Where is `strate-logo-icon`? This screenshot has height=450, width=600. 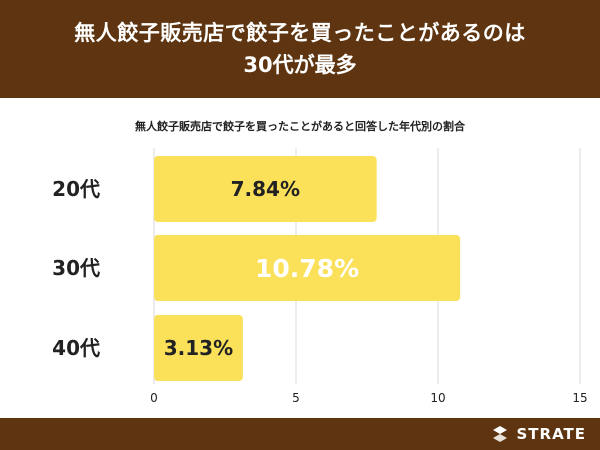 strate-logo-icon is located at coordinates (500, 434).